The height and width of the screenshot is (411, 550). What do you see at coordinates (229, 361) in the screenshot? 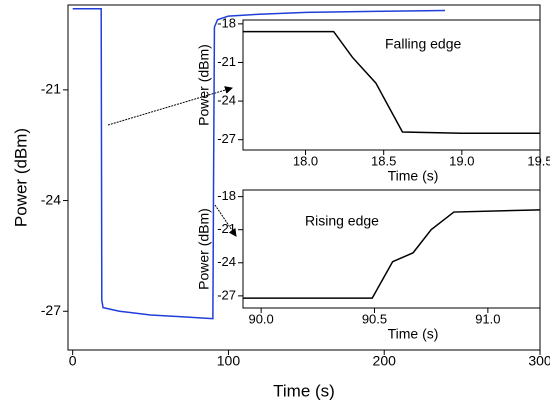
I see `x-tick-label: 100` at bounding box center [229, 361].